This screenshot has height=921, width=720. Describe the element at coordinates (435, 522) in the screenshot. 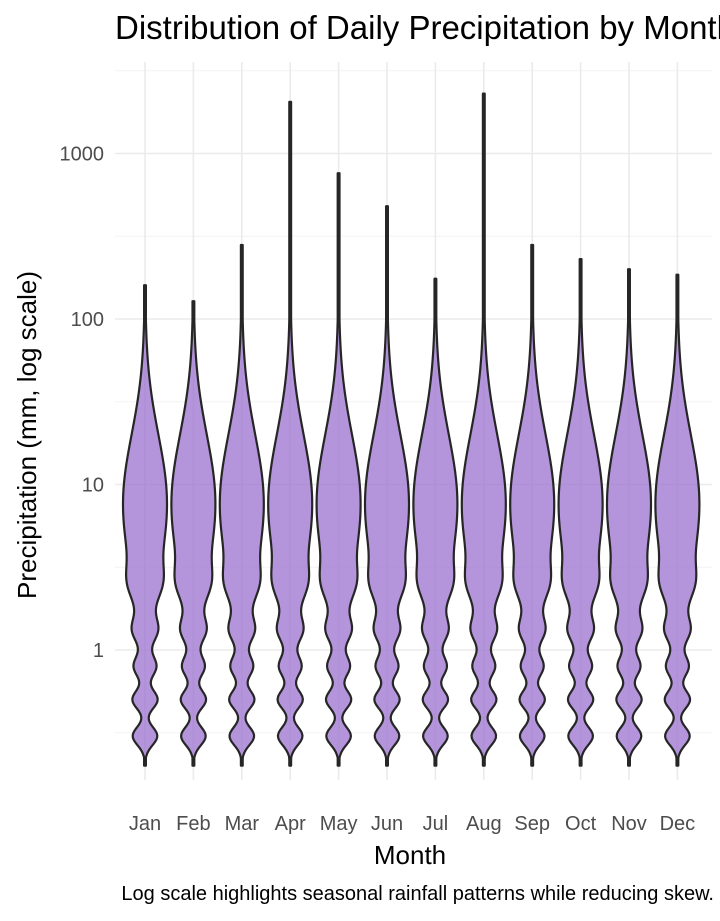

I see `violin-jul` at that location.